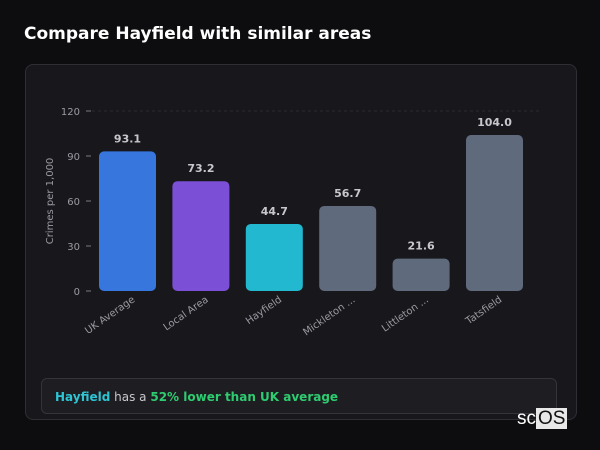 The width and height of the screenshot is (600, 450). Describe the element at coordinates (198, 34) in the screenshot. I see `page-title: Compare Hayfield with similar areas` at that location.